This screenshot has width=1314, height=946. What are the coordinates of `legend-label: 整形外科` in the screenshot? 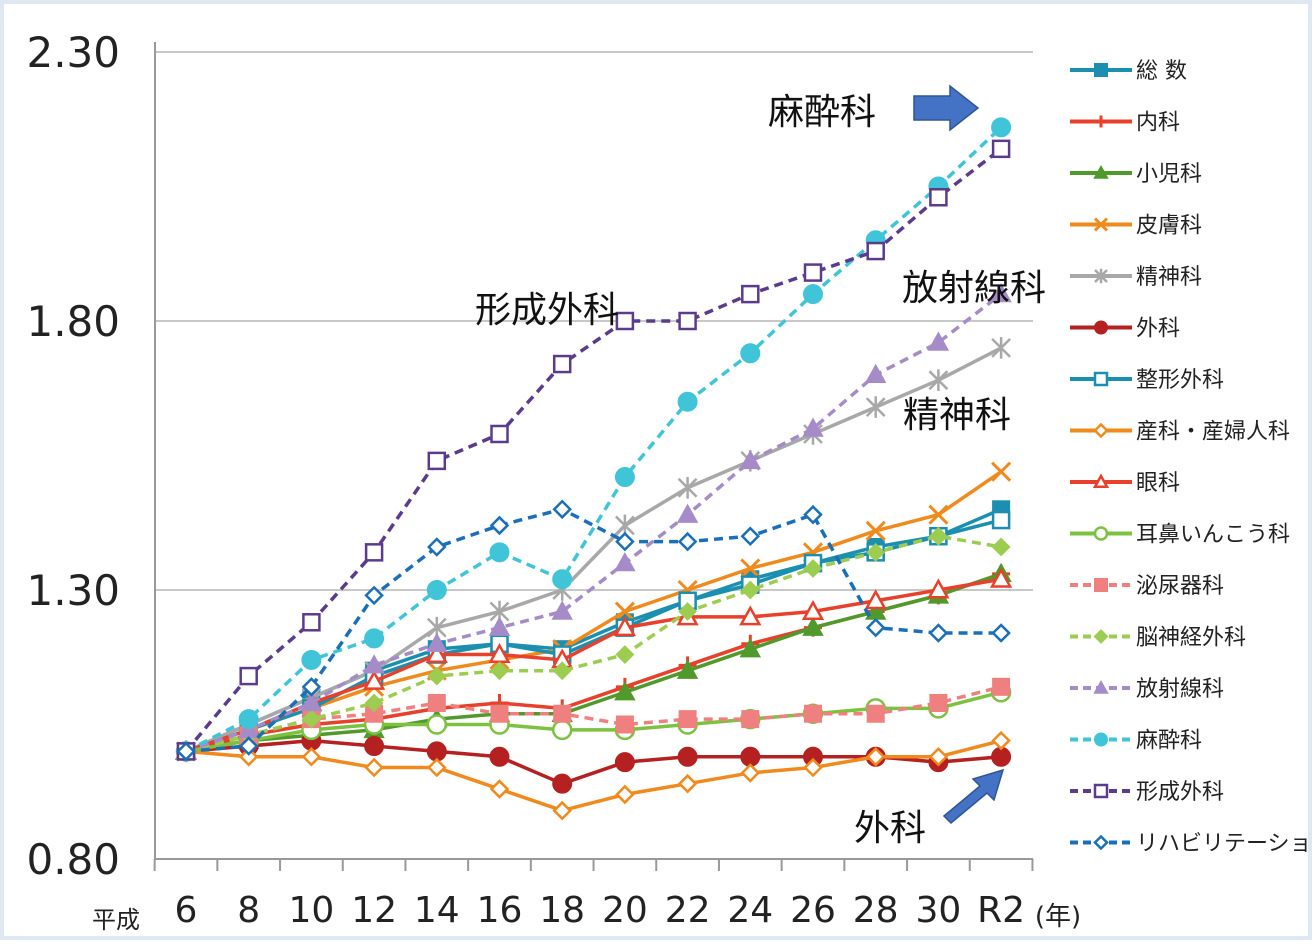 It's located at (1180, 380).